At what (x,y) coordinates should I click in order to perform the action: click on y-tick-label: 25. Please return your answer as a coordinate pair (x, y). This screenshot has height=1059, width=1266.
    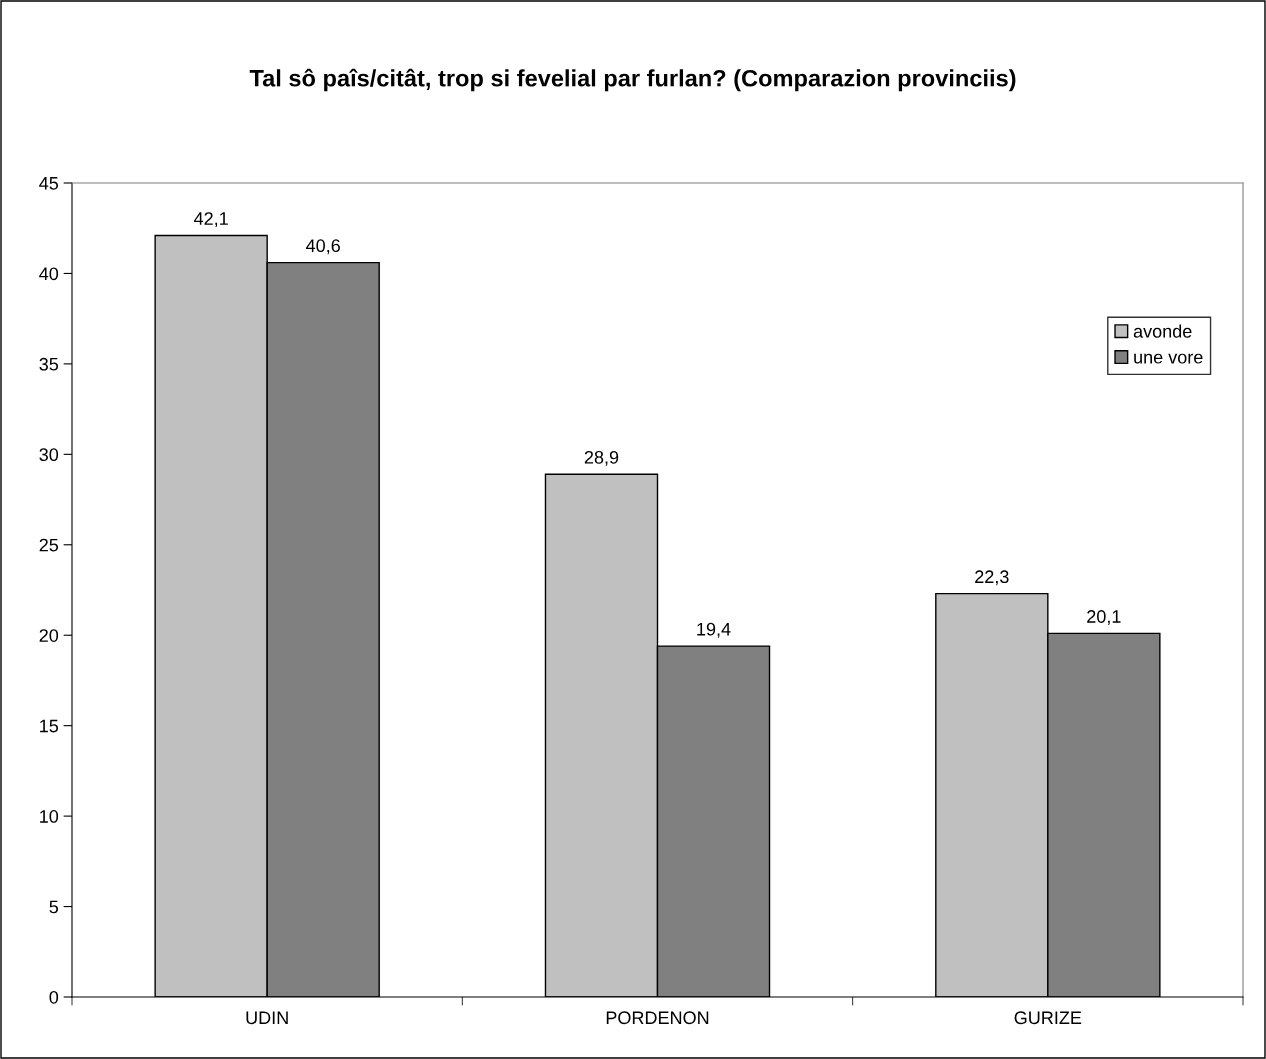
    Looking at the image, I should click on (49, 545).